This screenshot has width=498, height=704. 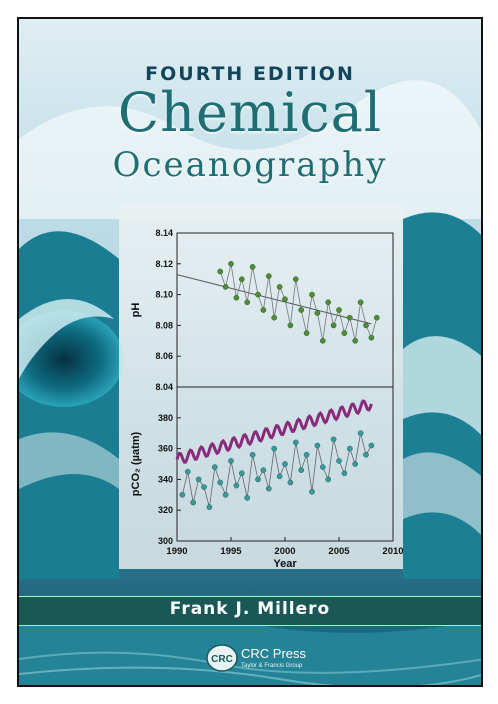 What do you see at coordinates (164, 233) in the screenshot?
I see `ph-tick-label: 8.14` at bounding box center [164, 233].